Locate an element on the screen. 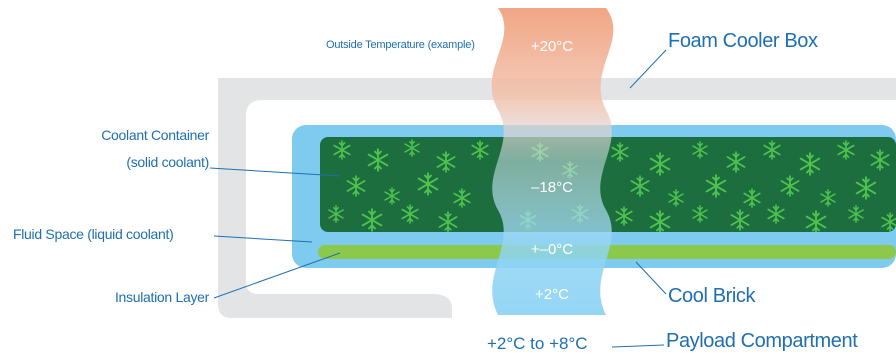  leader-insulation is located at coordinates (277, 275).